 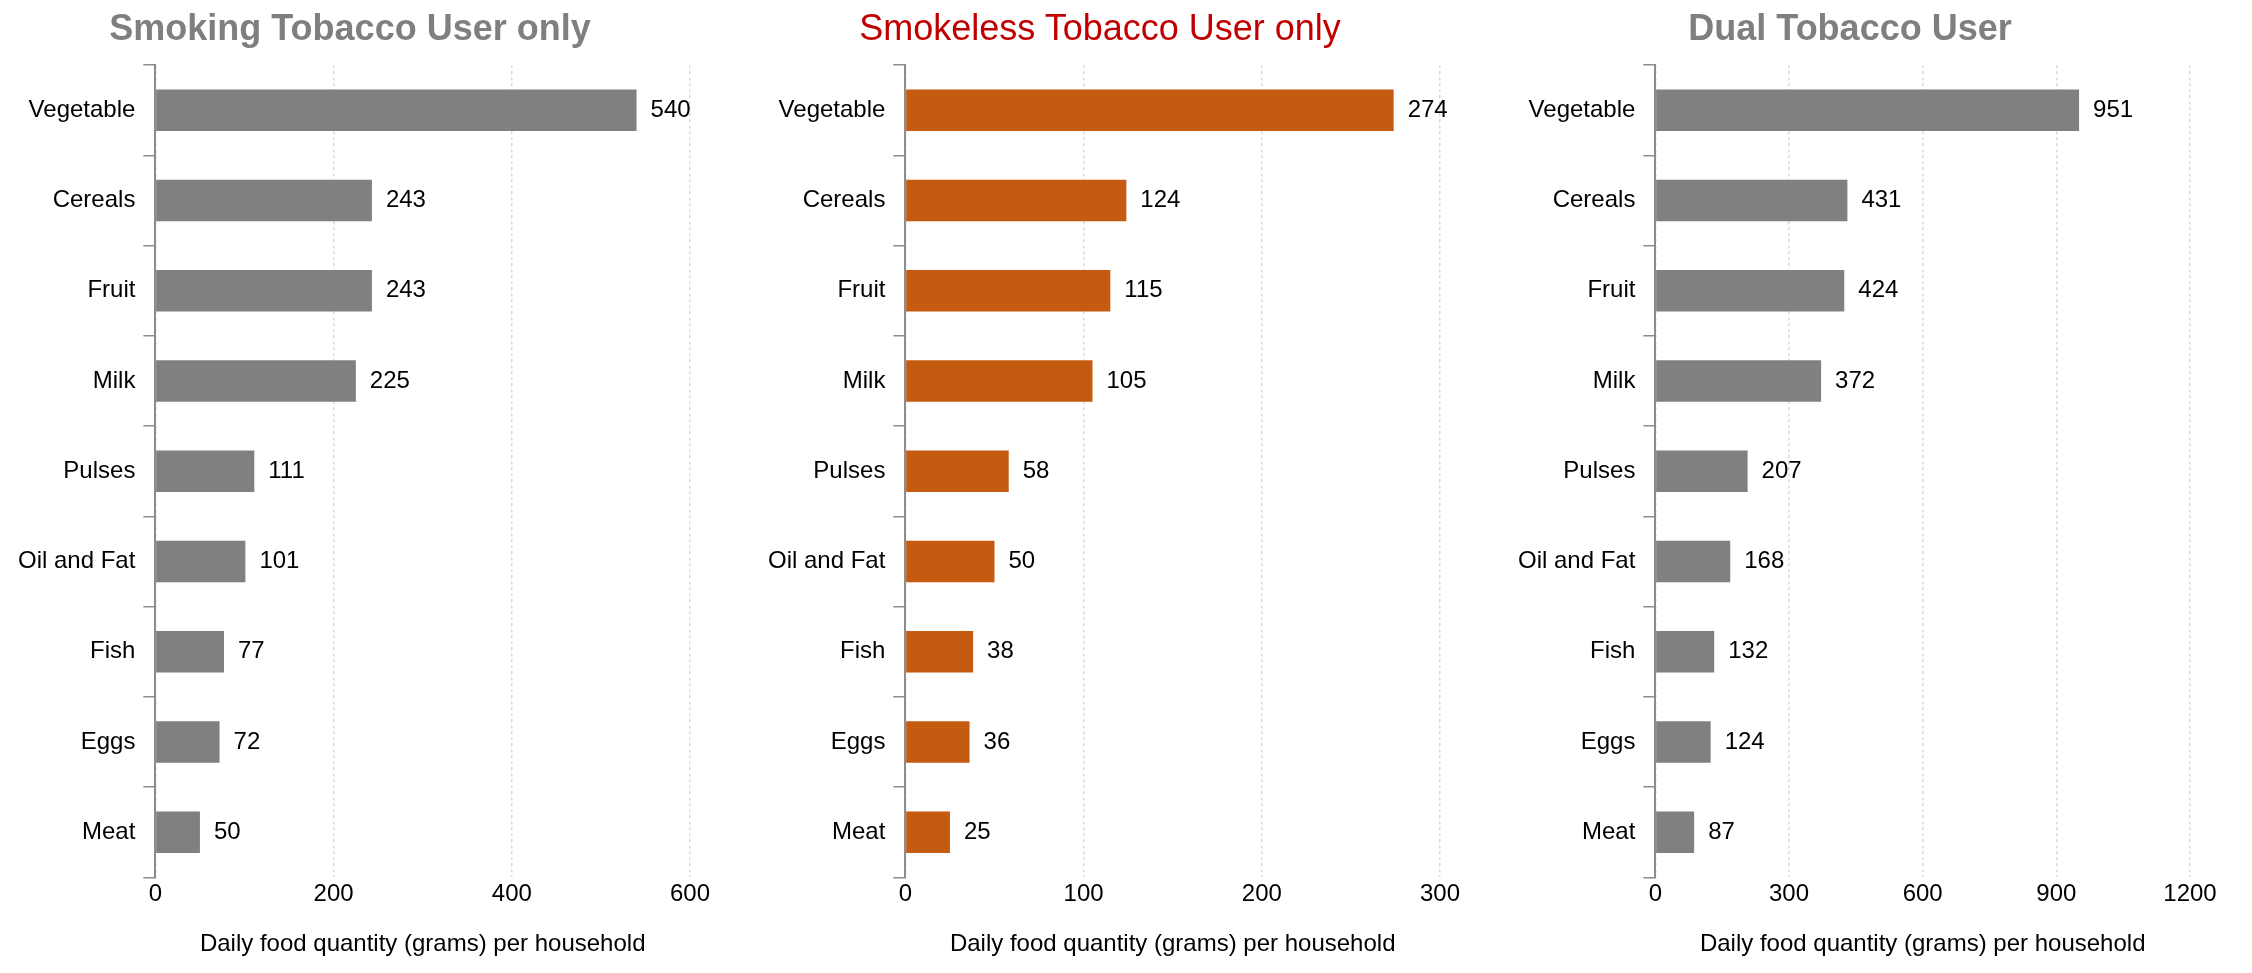 What do you see at coordinates (1126, 379) in the screenshot?
I see `data-label: 105` at bounding box center [1126, 379].